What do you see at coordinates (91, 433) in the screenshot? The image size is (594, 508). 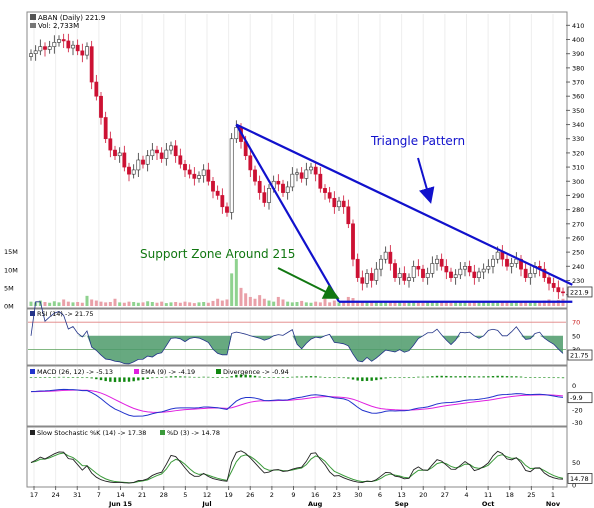 I see `stoch-k-label: Slow Stochastic %K (14) -> 17.38` at bounding box center [91, 433].